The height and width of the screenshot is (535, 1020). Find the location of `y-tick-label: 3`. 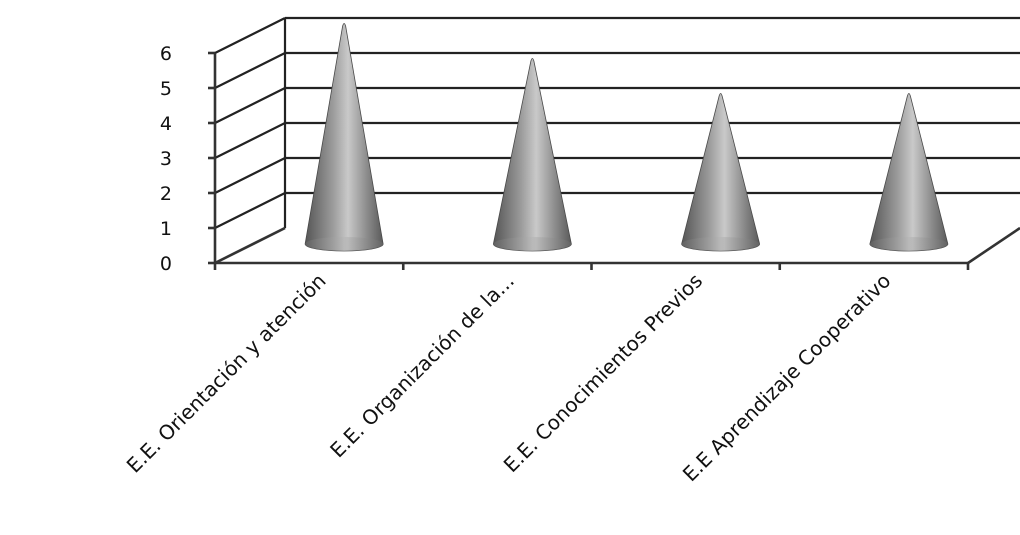

y-tick-label: 3 is located at coordinates (166, 159).